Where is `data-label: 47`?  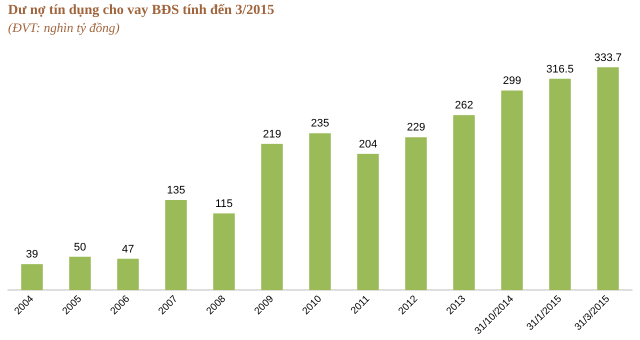
data-label: 47 is located at coordinates (128, 249).